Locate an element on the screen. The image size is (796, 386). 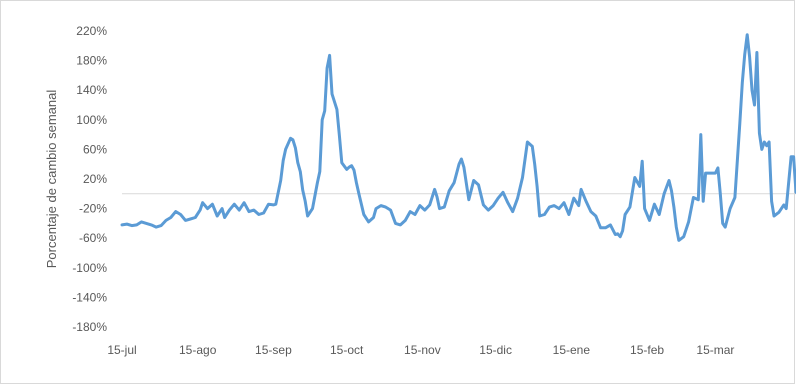
x-tick-label: 15-nov is located at coordinates (422, 350).